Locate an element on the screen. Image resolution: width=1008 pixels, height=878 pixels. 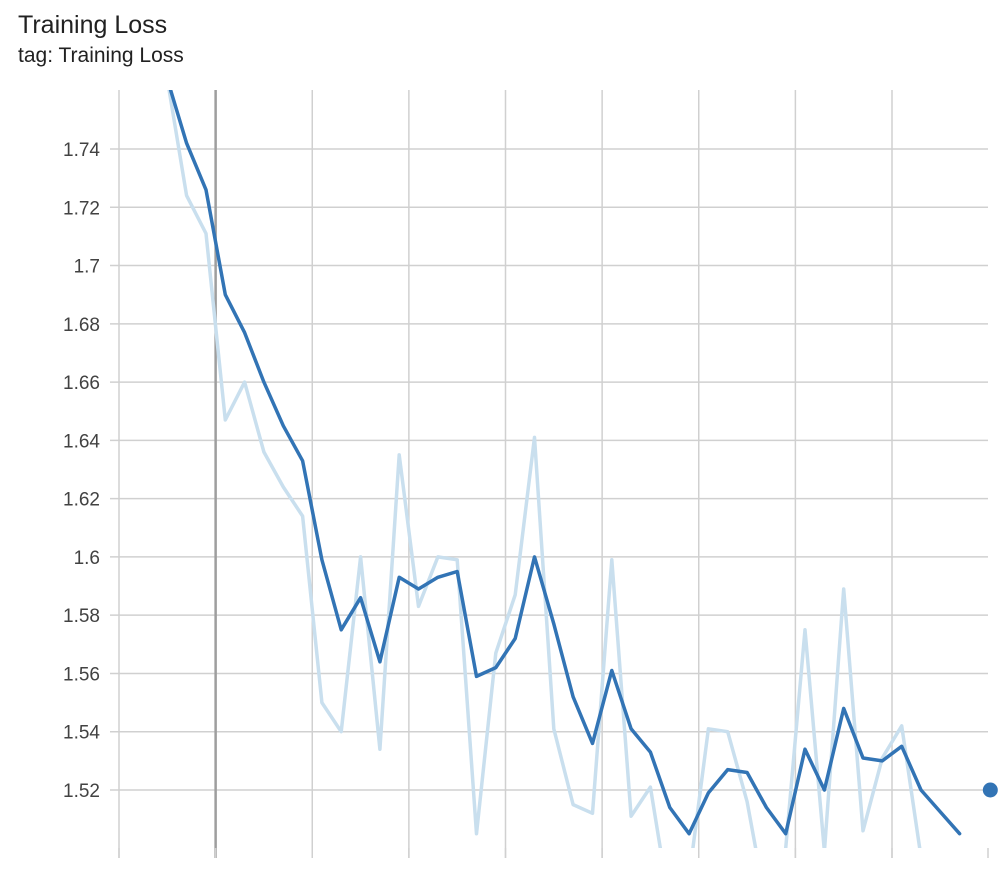
last-point-marker is located at coordinates (990, 790).